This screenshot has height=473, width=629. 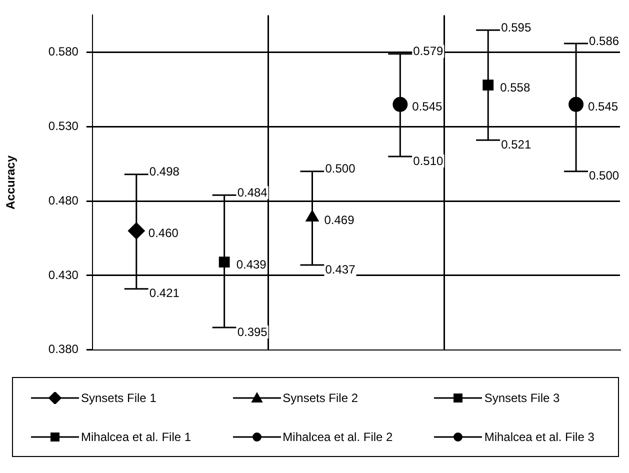 What do you see at coordinates (163, 233) in the screenshot?
I see `data-label: 0.460` at bounding box center [163, 233].